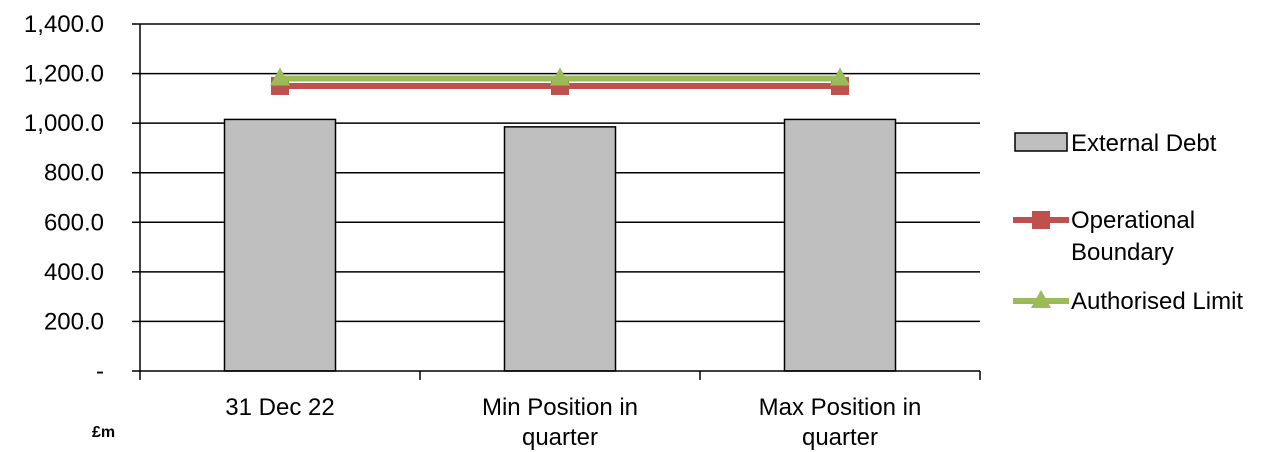  I want to click on y-tick-label: 1,400.0, so click(64, 24).